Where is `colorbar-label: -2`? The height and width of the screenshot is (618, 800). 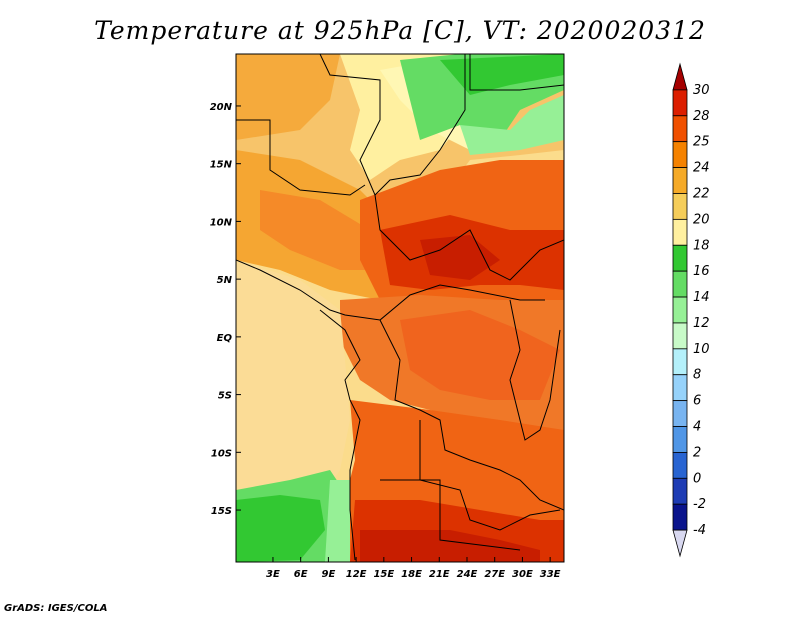
colorbar-label: -2 is located at coordinates (699, 504).